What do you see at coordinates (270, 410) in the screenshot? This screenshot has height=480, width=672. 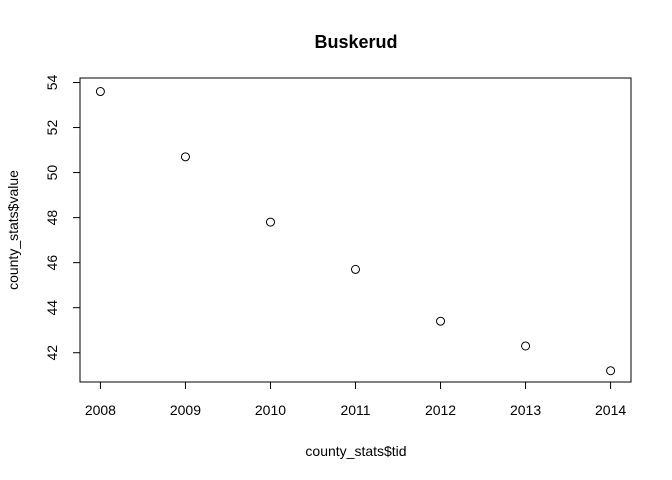 I see `x-tick-label: 2010` at bounding box center [270, 410].